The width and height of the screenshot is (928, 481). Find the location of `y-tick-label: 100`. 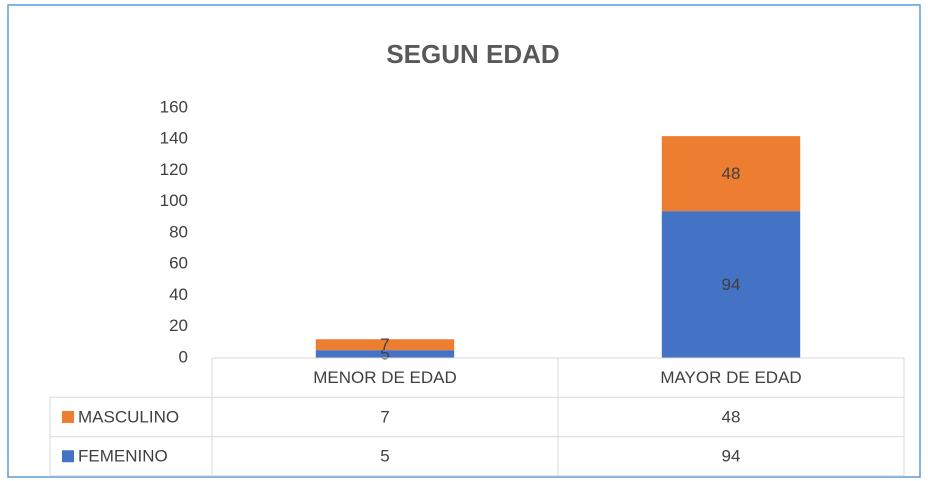

y-tick-label: 100 is located at coordinates (174, 200).